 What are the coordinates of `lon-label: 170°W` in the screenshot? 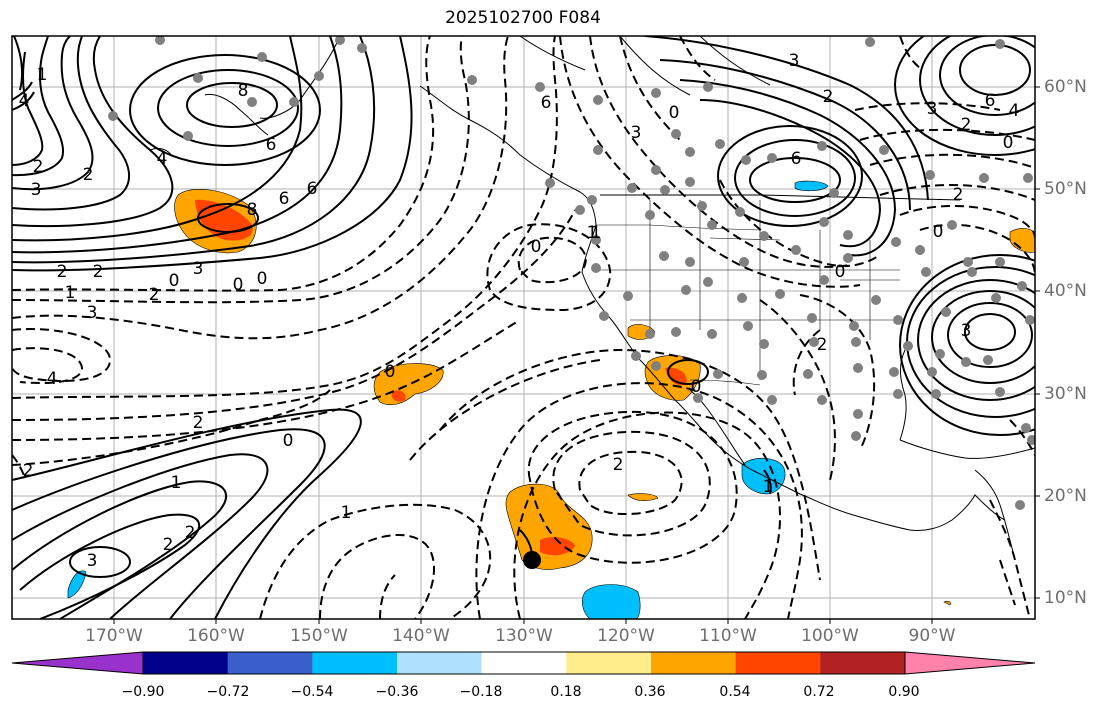 It's located at (114, 636).